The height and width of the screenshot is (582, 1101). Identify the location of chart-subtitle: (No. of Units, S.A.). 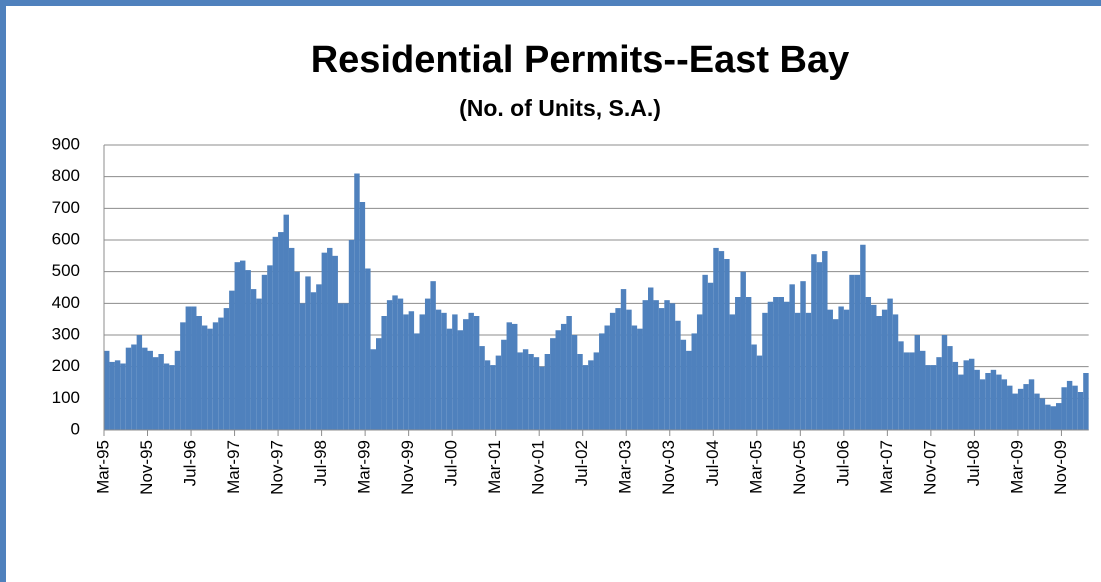
(560, 108).